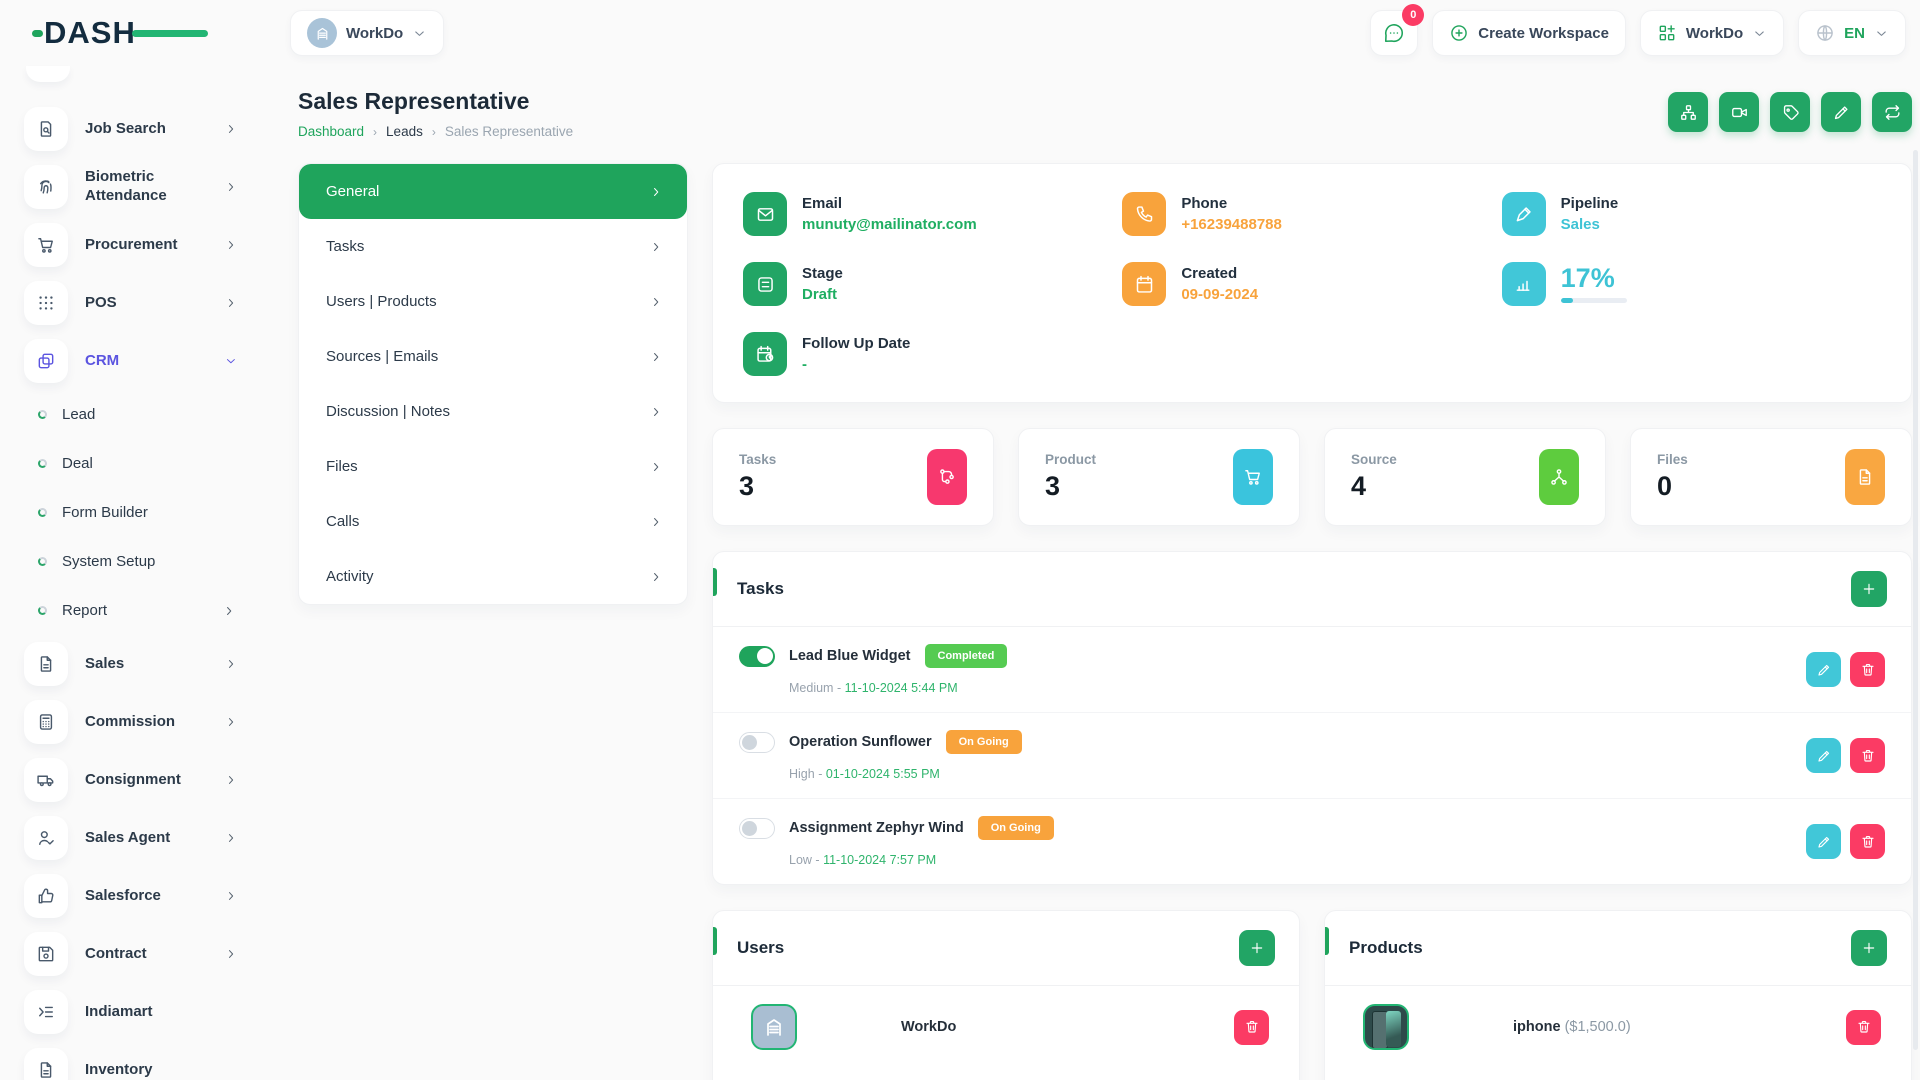  What do you see at coordinates (1580, 224) in the screenshot?
I see `pipeline-value: Sales` at bounding box center [1580, 224].